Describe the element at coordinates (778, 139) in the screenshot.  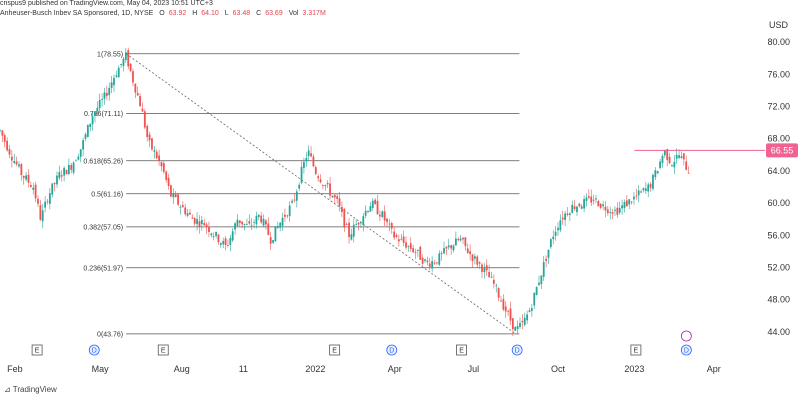
I see `y-tick-3: 68.00` at that location.